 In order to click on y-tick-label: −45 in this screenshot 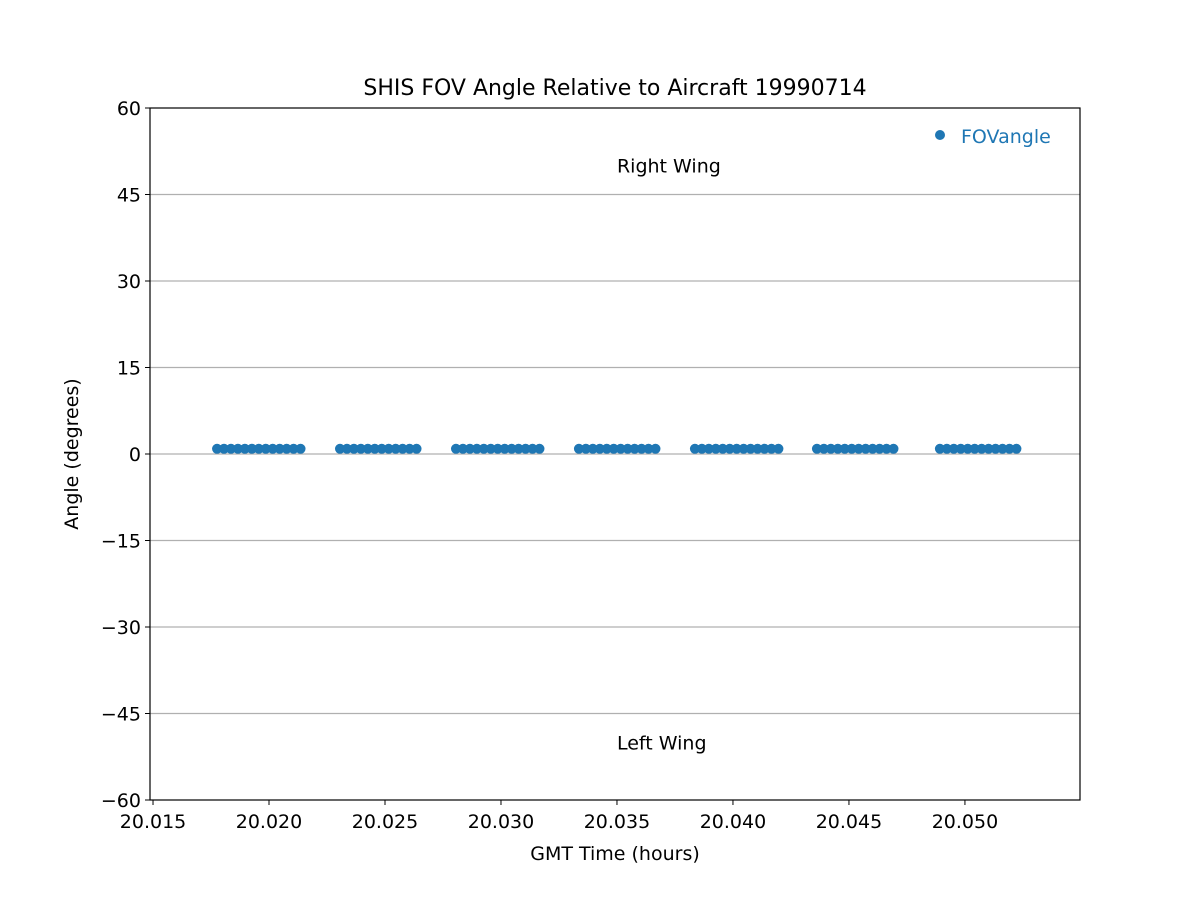, I will do `click(121, 715)`.